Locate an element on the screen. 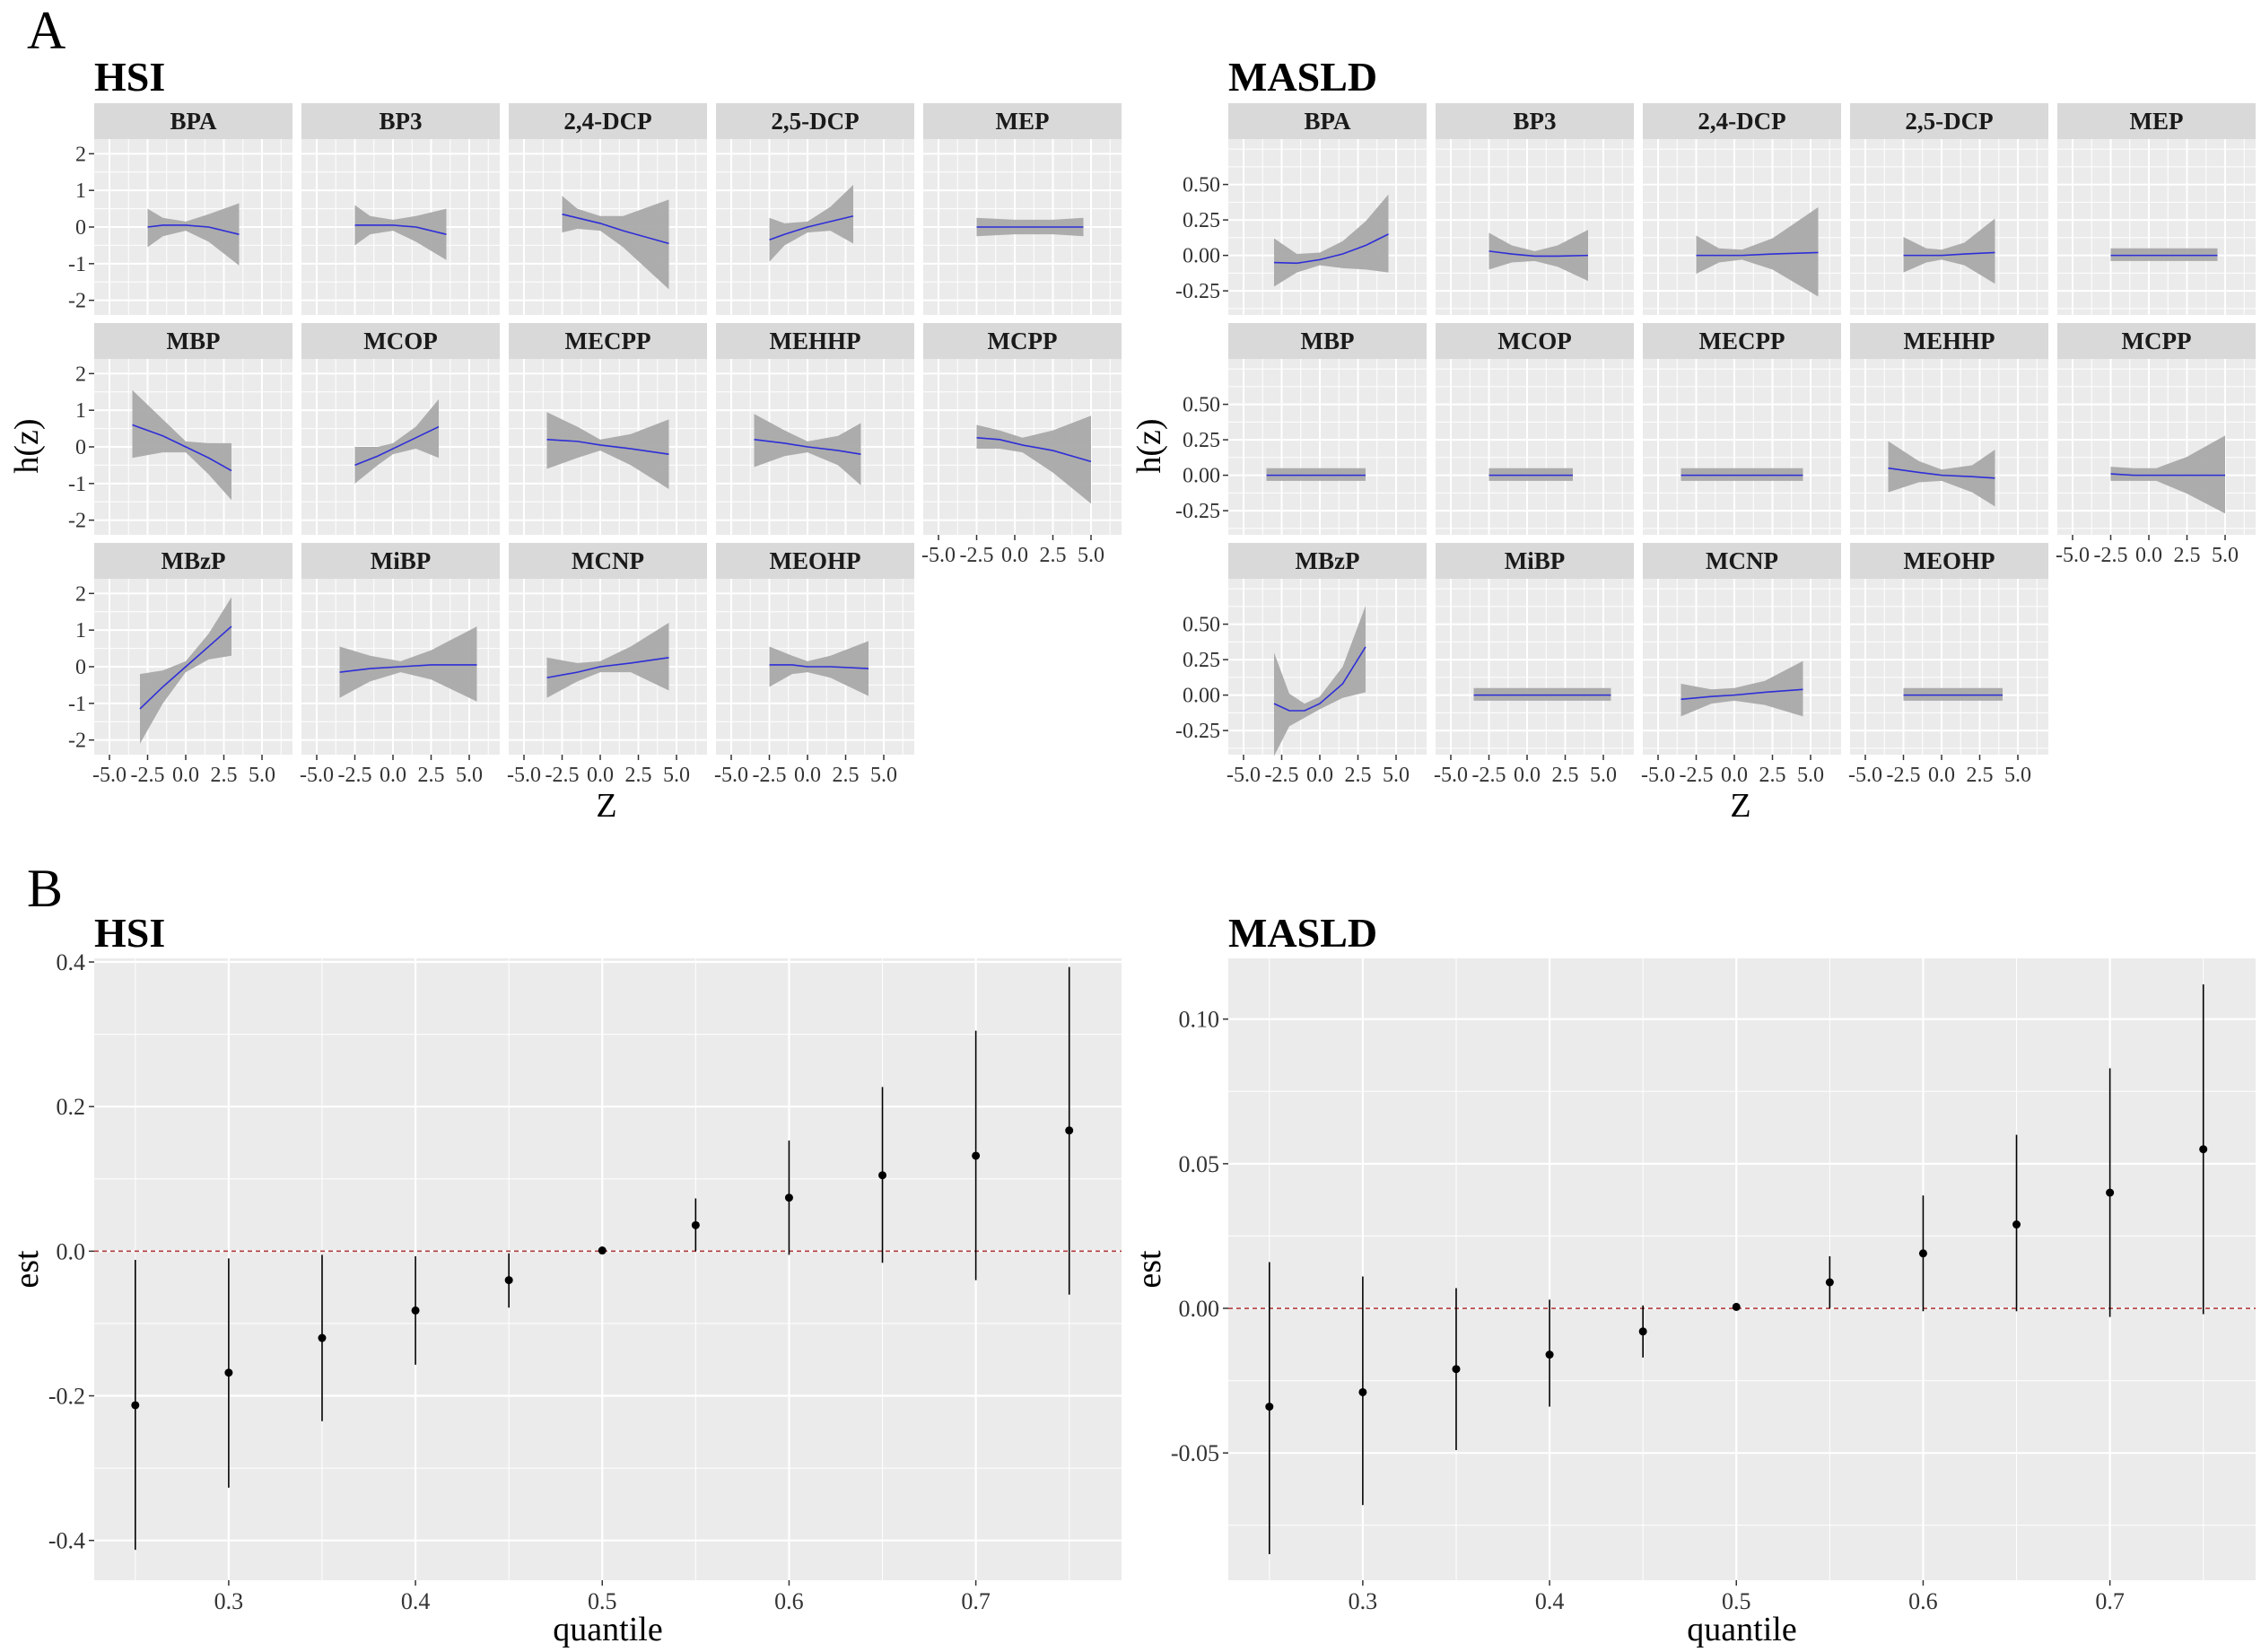  facet-panel: BPA -0.25 0.00 0.25 0.50 is located at coordinates (1301, 209).